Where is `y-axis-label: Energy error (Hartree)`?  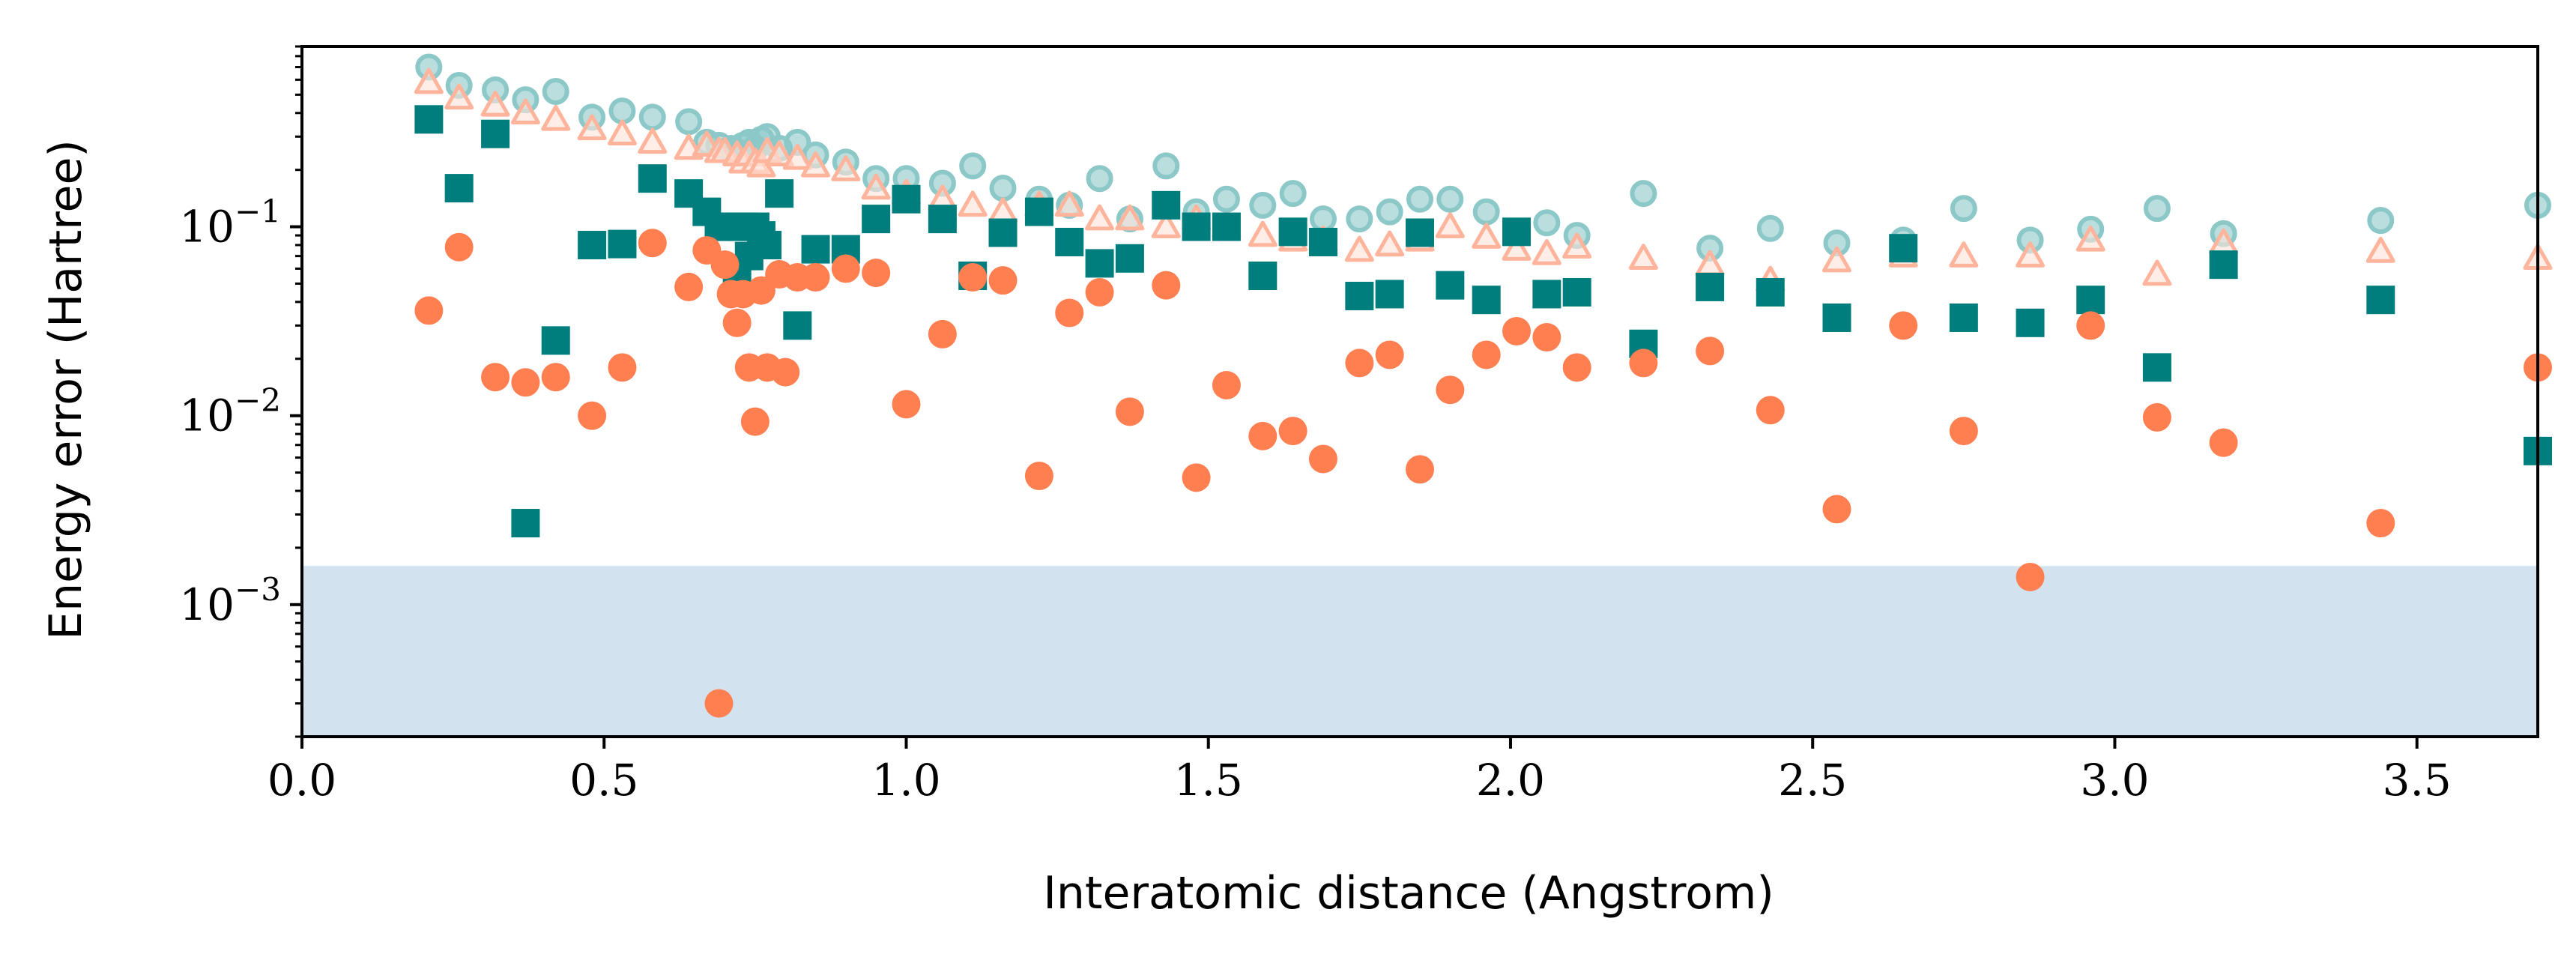
y-axis-label: Energy error (Hartree) is located at coordinates (66, 389).